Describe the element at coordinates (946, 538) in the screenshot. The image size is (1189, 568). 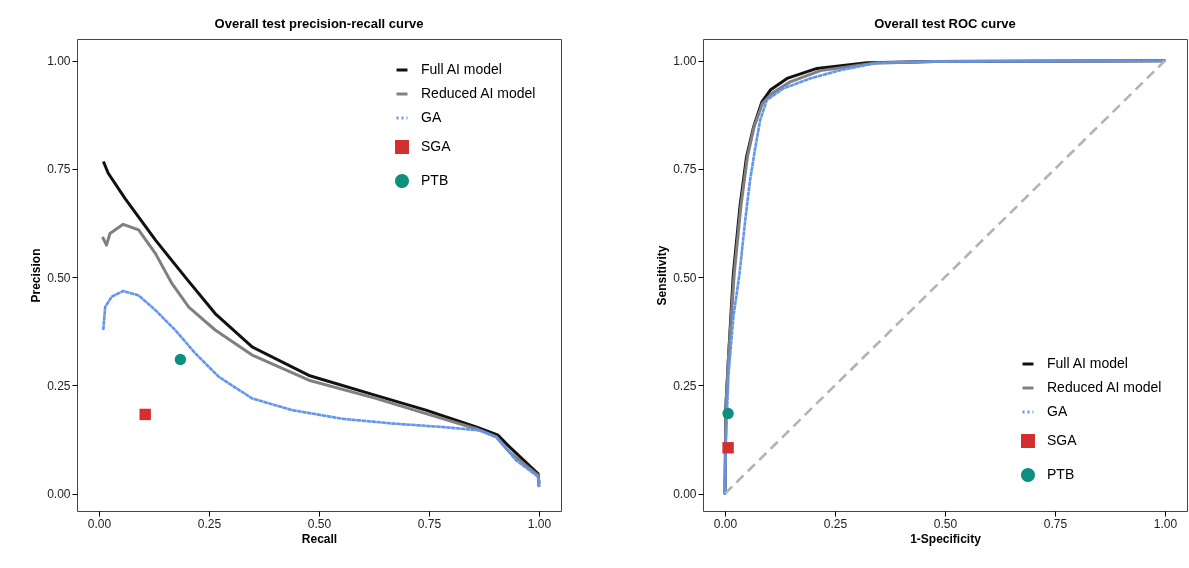
I see `x-axis-title: 1-Specificity` at that location.